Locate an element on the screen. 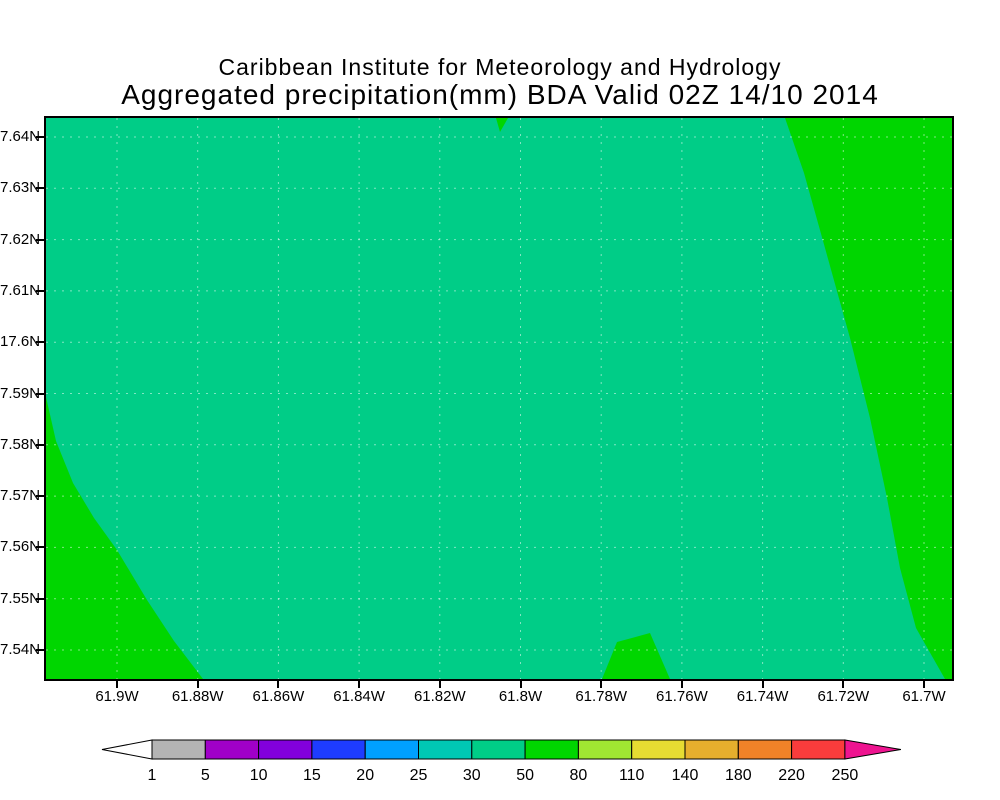  y-tick-label: 7.64N is located at coordinates (20, 136).